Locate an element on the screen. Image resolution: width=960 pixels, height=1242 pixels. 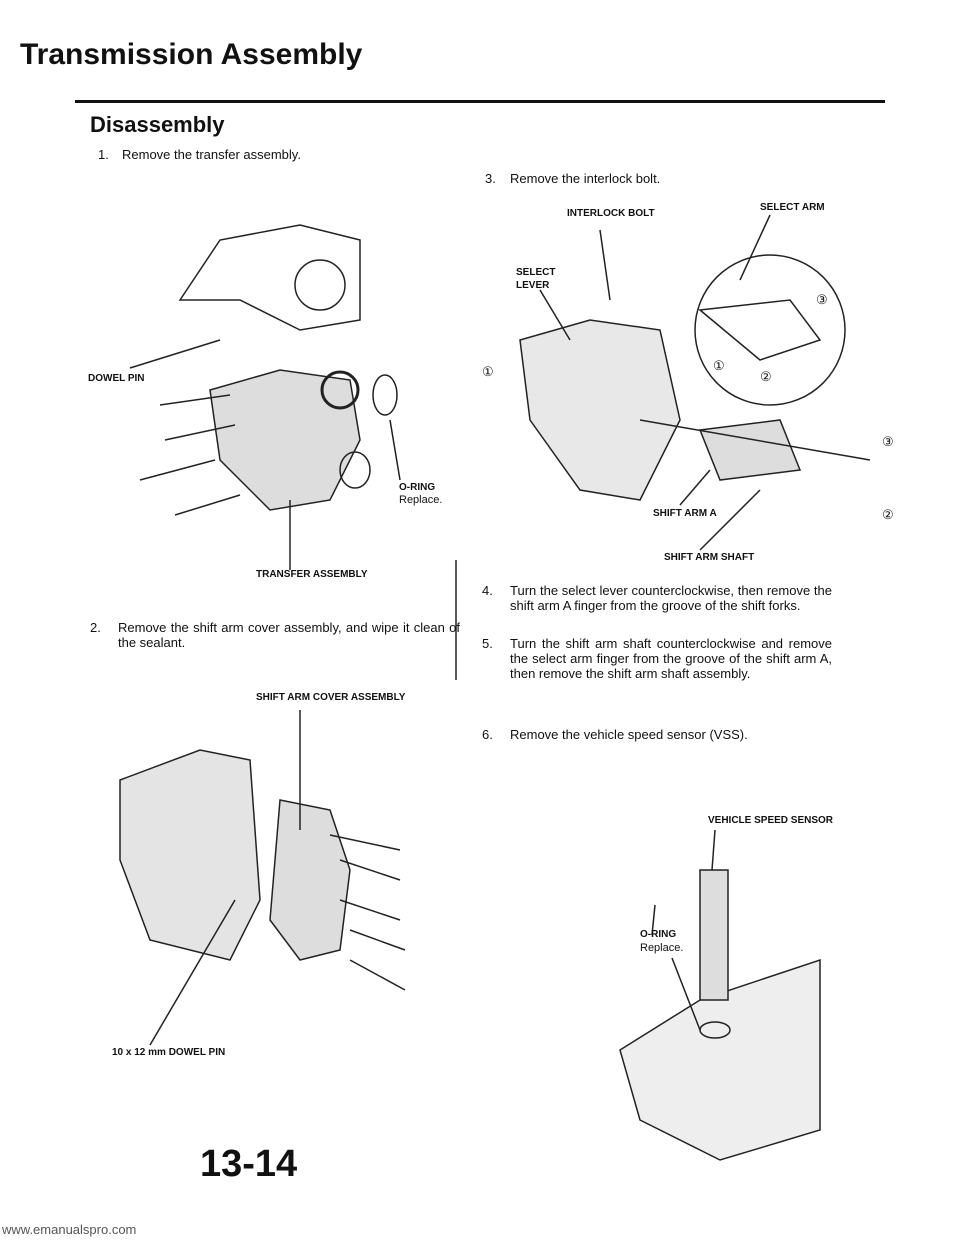
page-number: 13-14 is located at coordinates (249, 1164).